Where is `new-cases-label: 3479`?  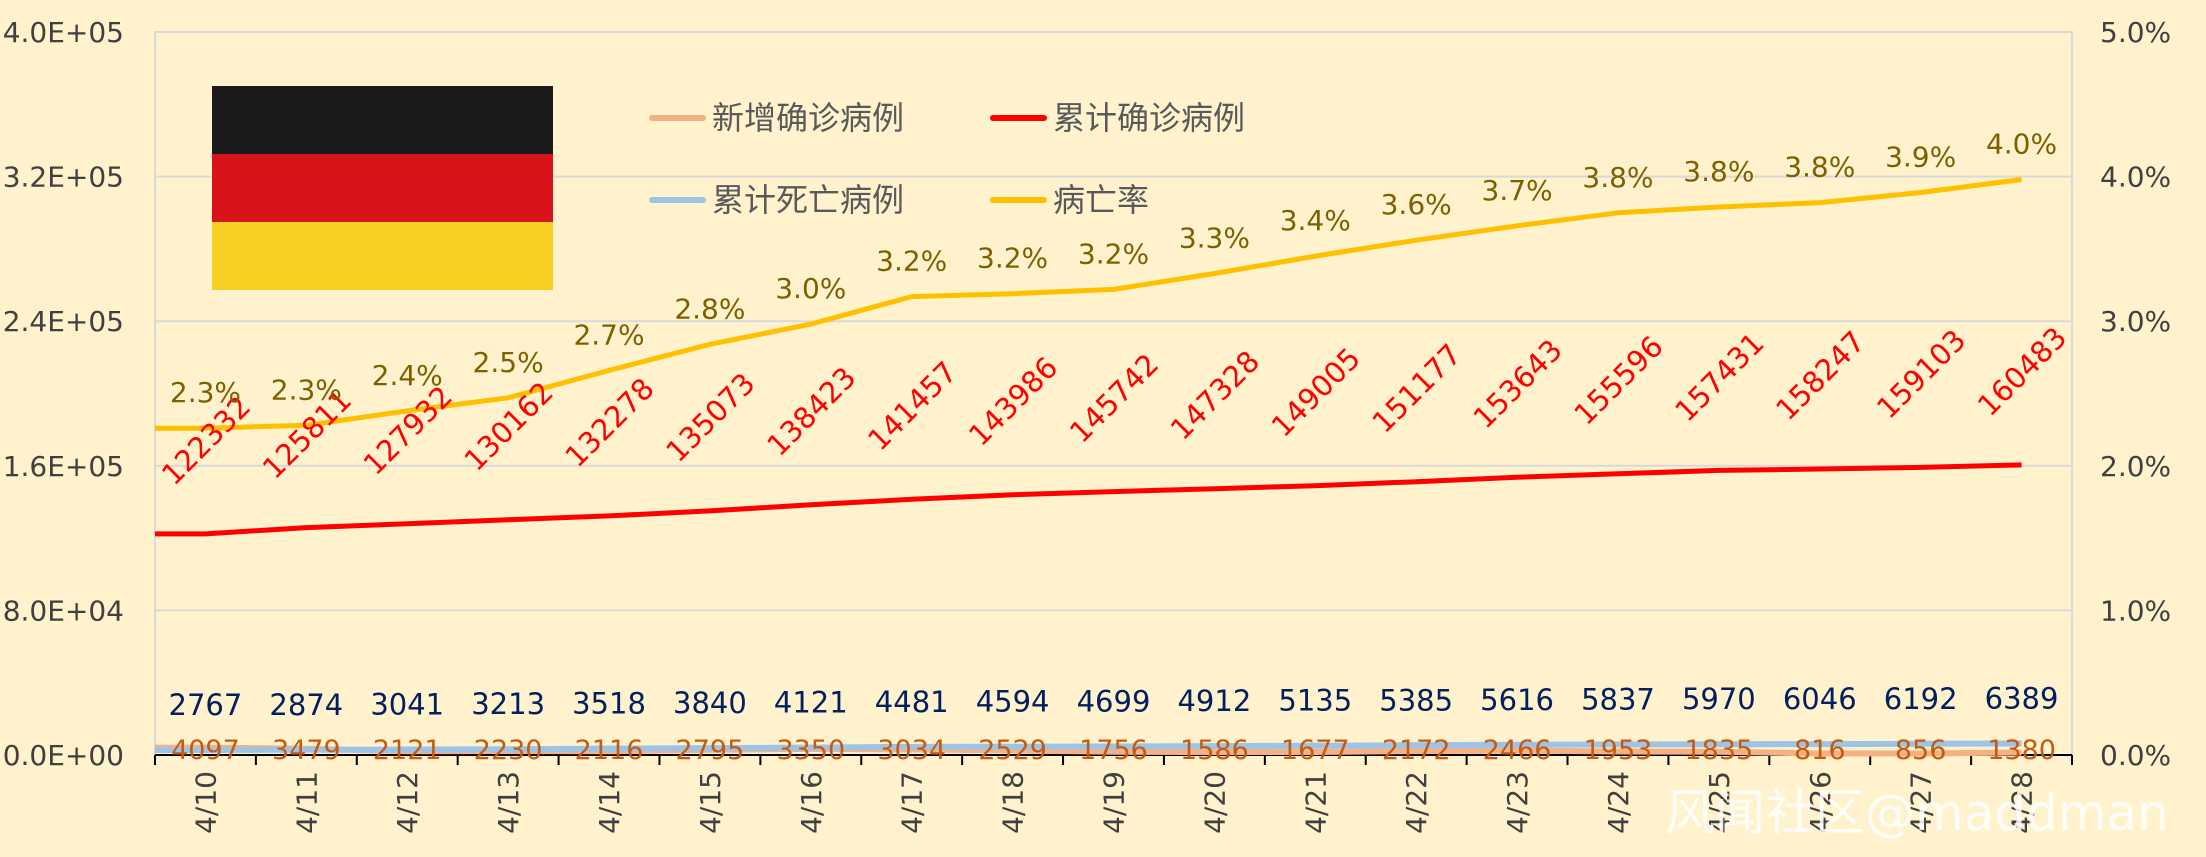
new-cases-label: 3479 is located at coordinates (306, 750).